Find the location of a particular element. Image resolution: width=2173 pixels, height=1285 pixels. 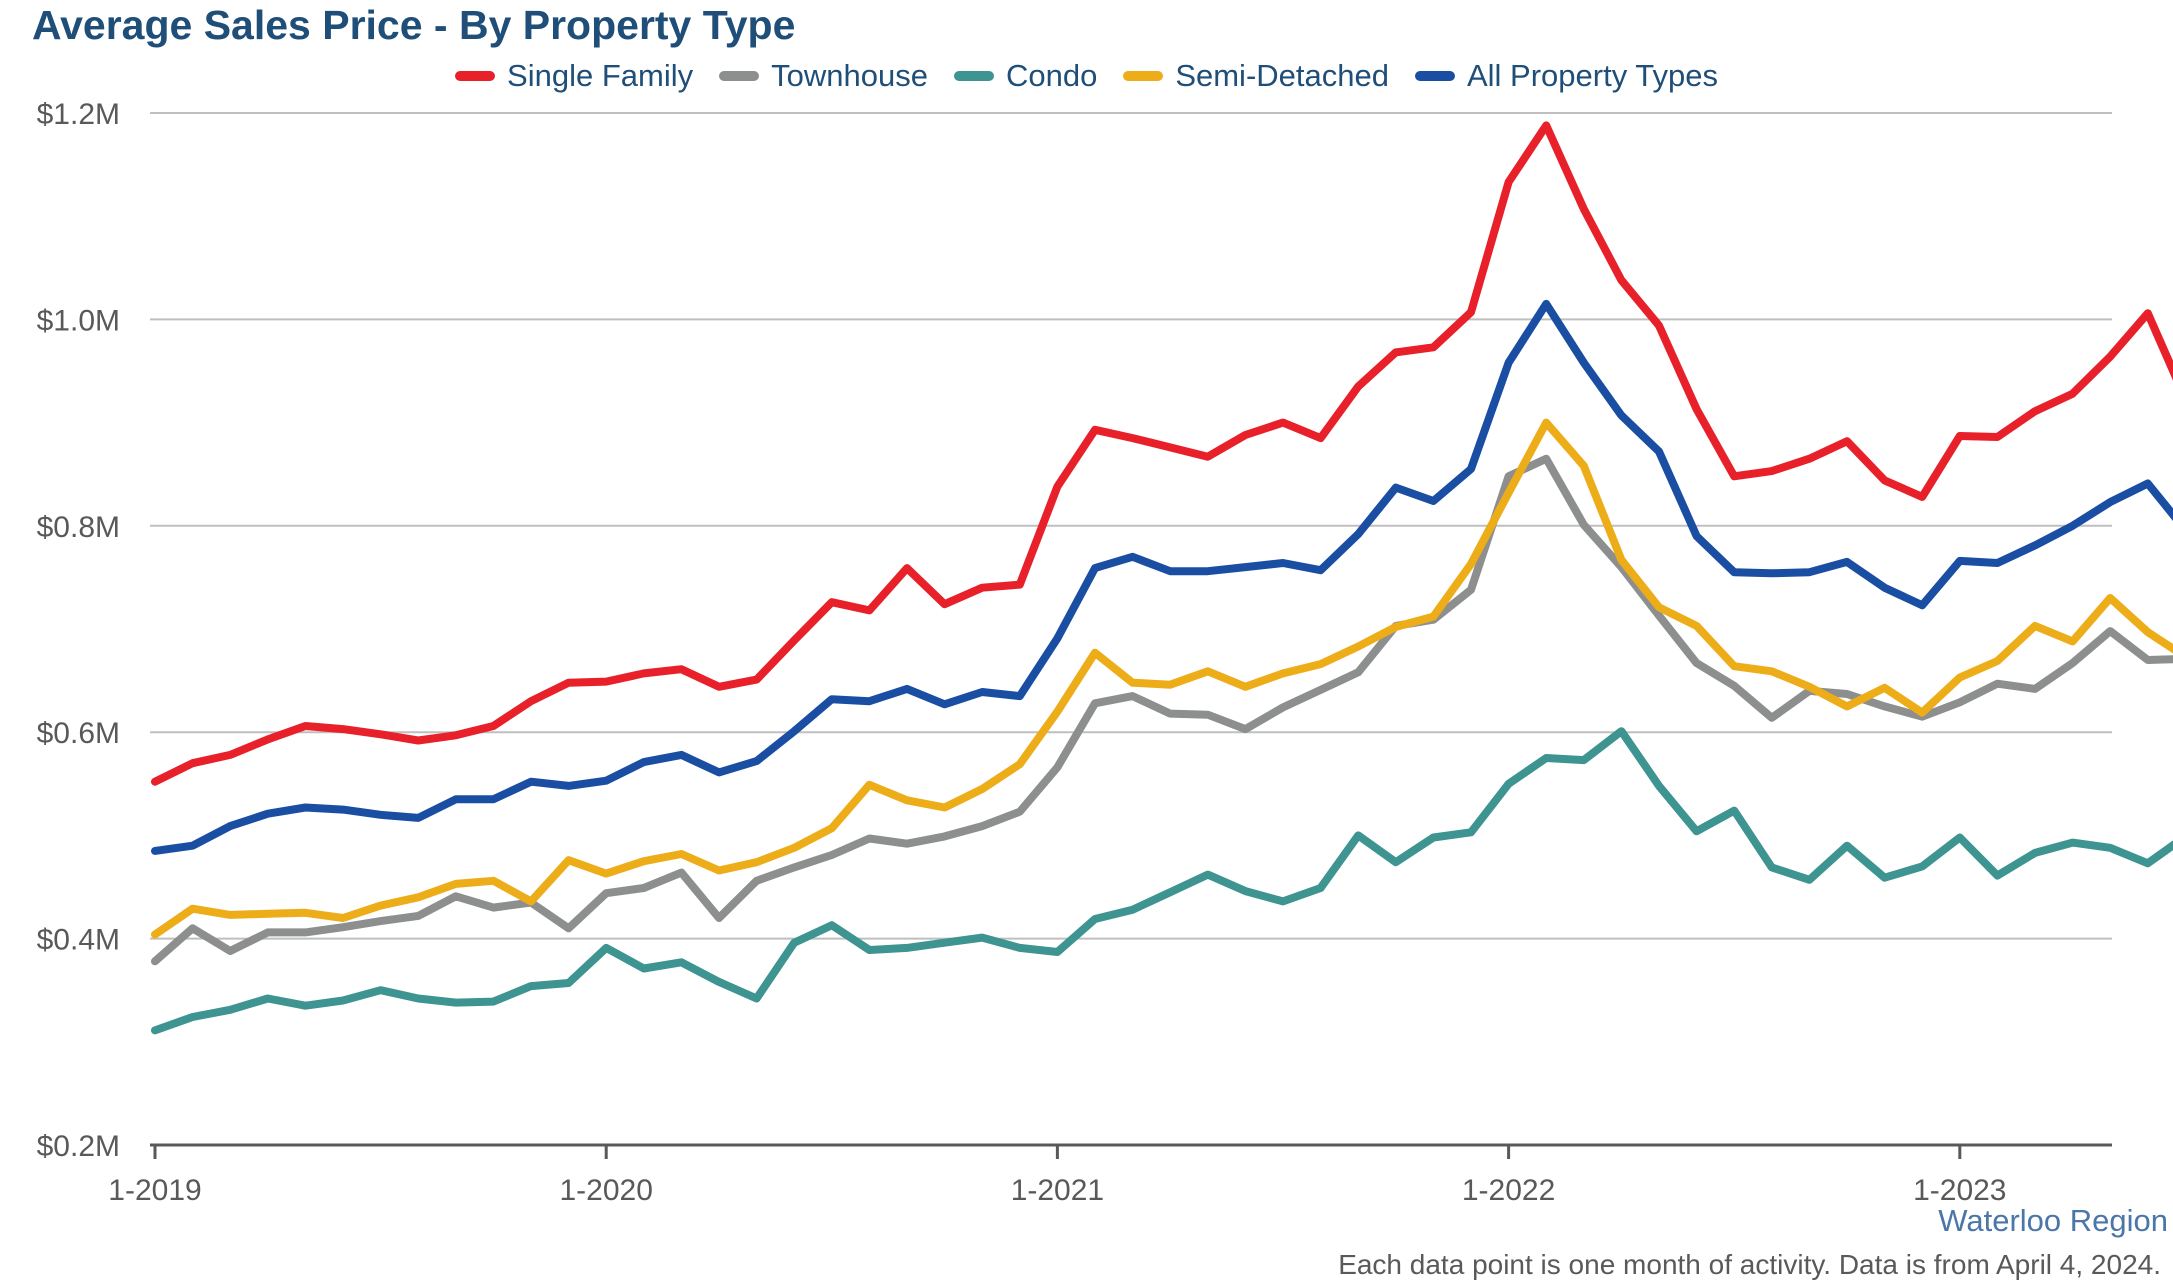

y-tick-label: $1.0M is located at coordinates (78, 320).